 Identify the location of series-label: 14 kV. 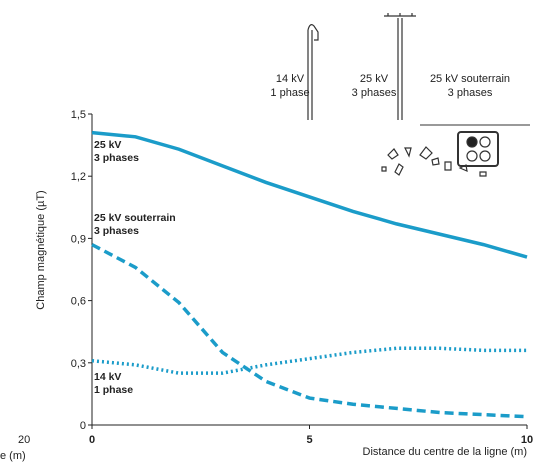
(107, 377).